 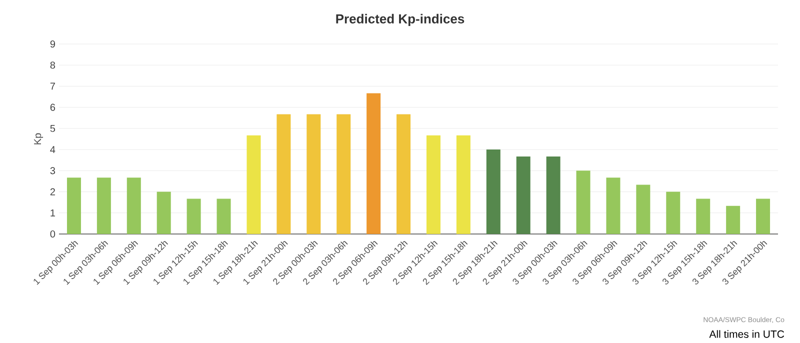 What do you see at coordinates (53, 234) in the screenshot?
I see `y-tick-label: 0` at bounding box center [53, 234].